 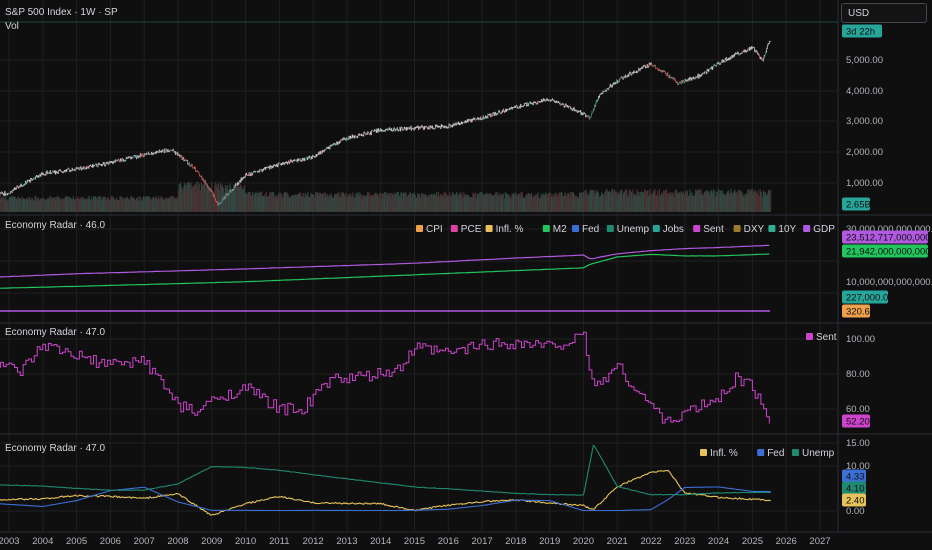 I want to click on time-axis-label: 2020, so click(x=583, y=541).